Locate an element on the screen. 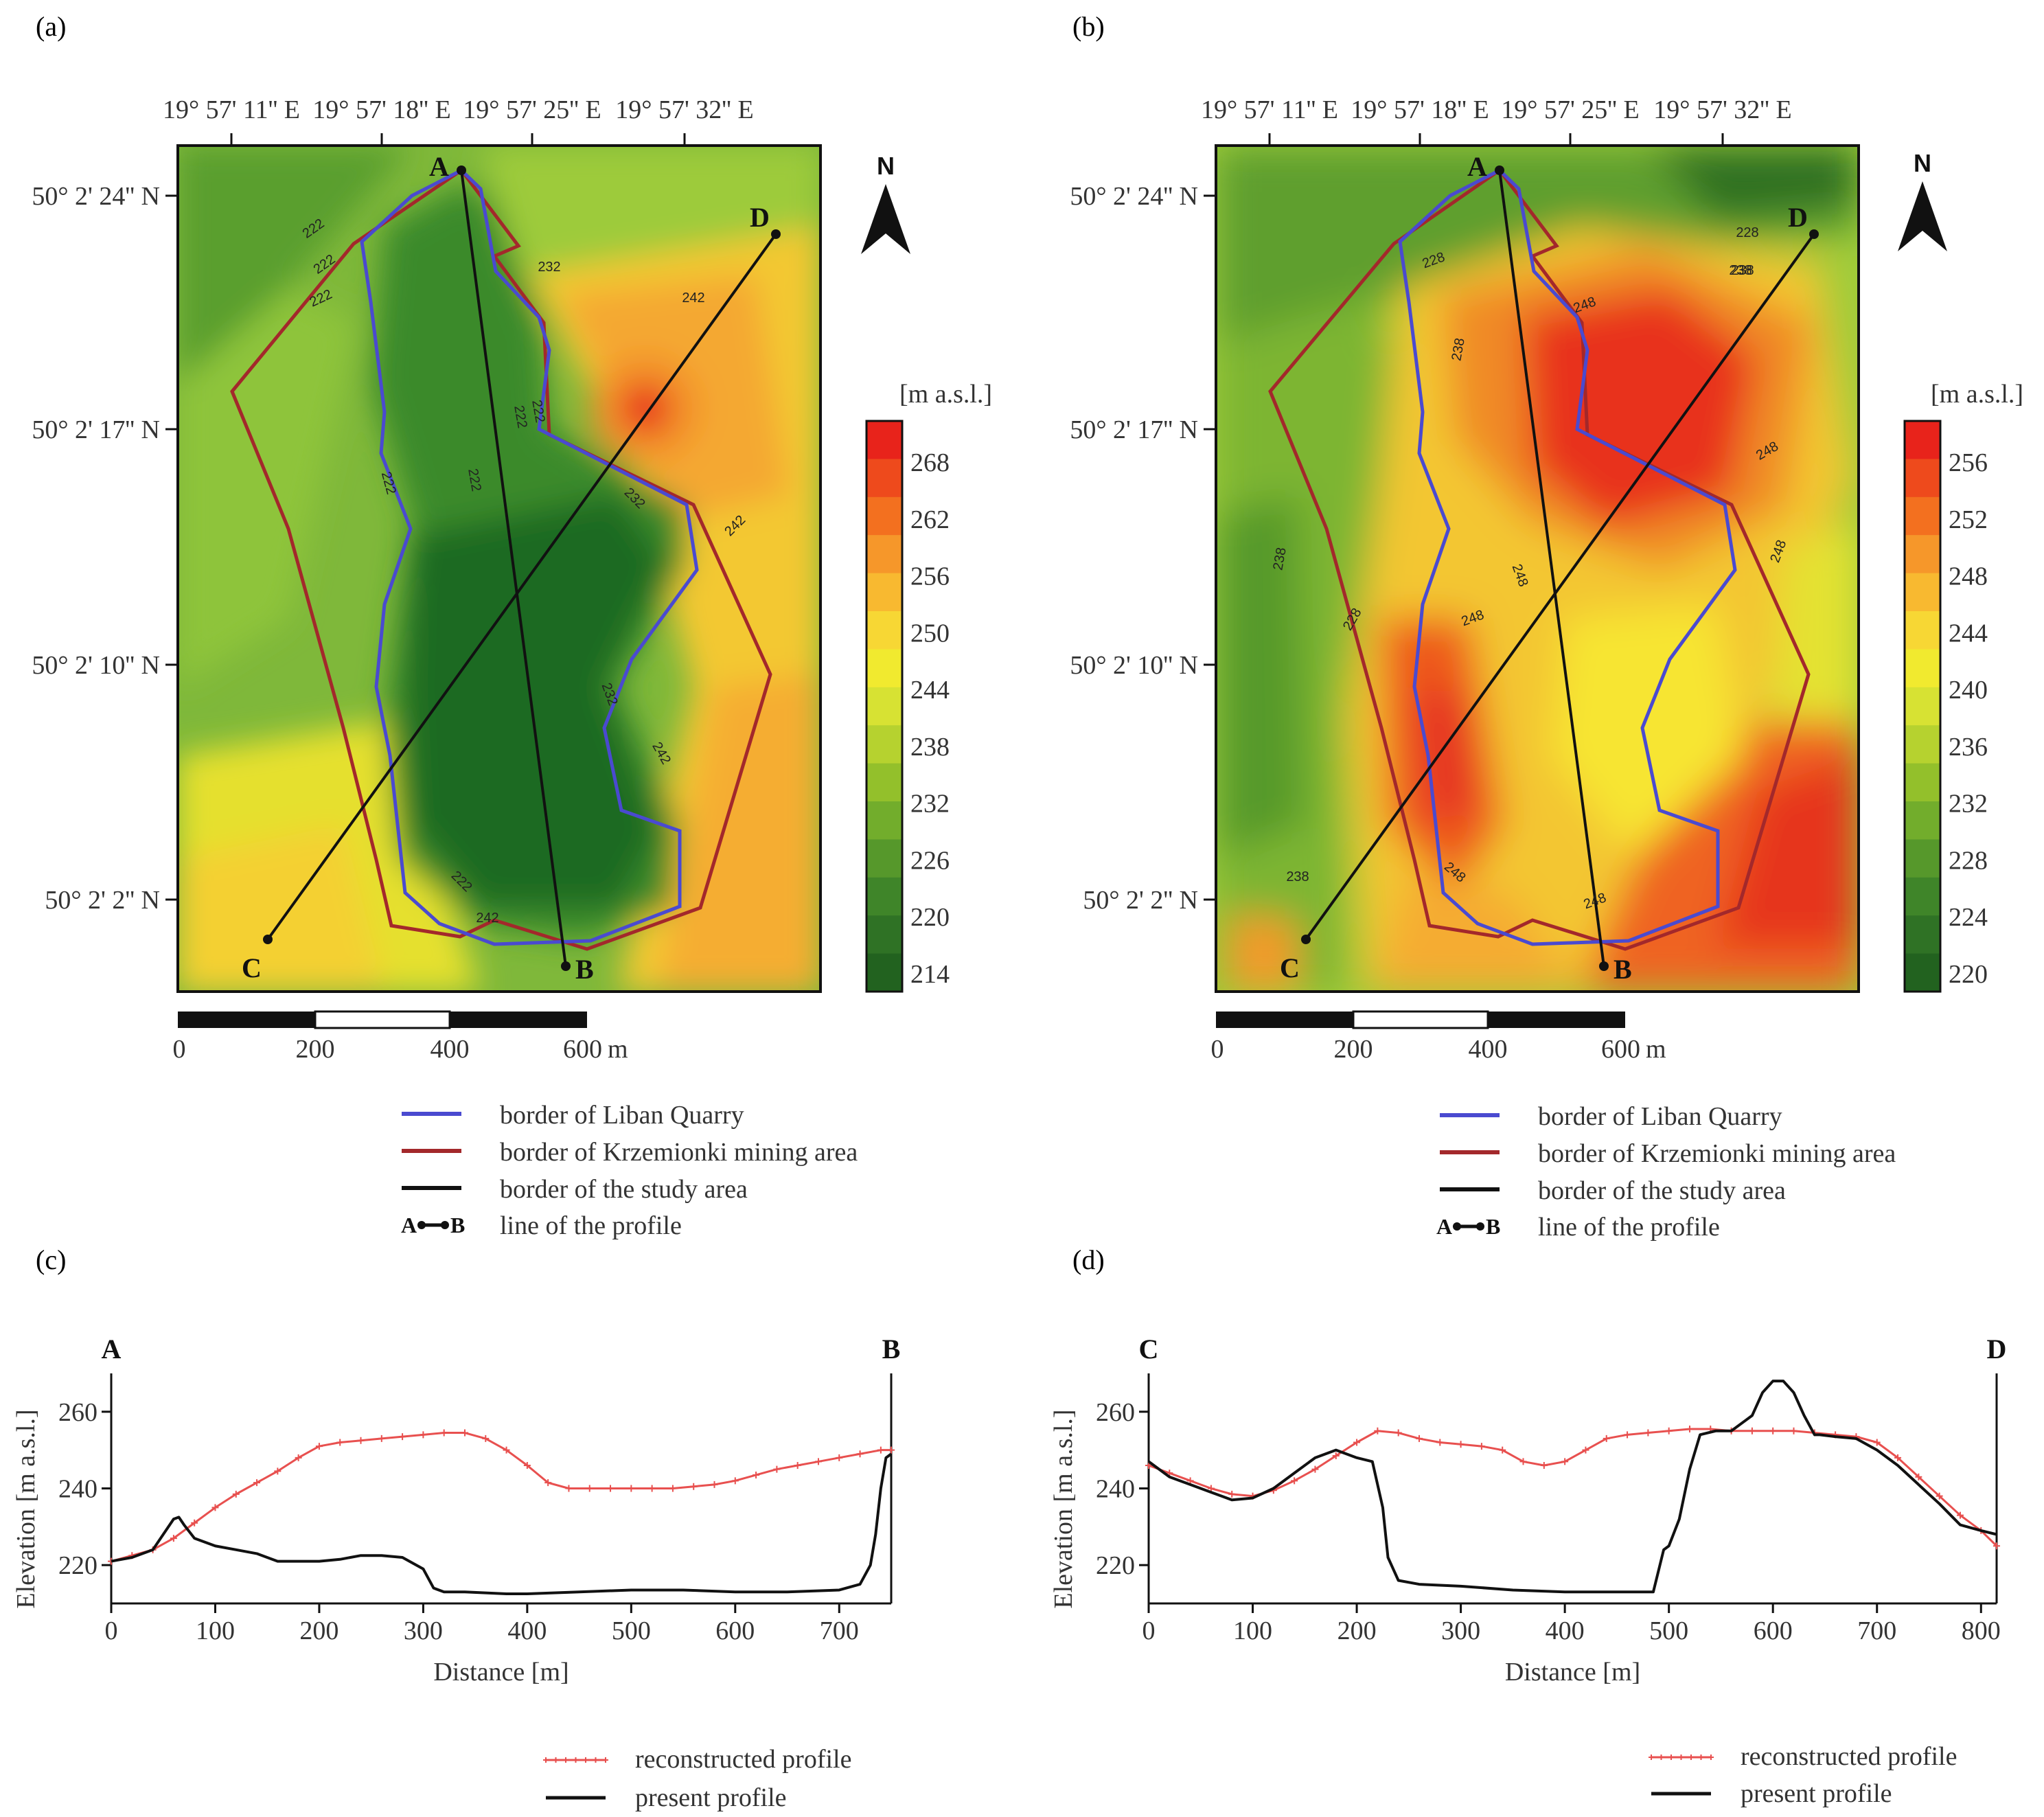 Image resolution: width=2044 pixels, height=1817 pixels. lat-label-b-2: 50° 2' 10'' N is located at coordinates (1134, 665).